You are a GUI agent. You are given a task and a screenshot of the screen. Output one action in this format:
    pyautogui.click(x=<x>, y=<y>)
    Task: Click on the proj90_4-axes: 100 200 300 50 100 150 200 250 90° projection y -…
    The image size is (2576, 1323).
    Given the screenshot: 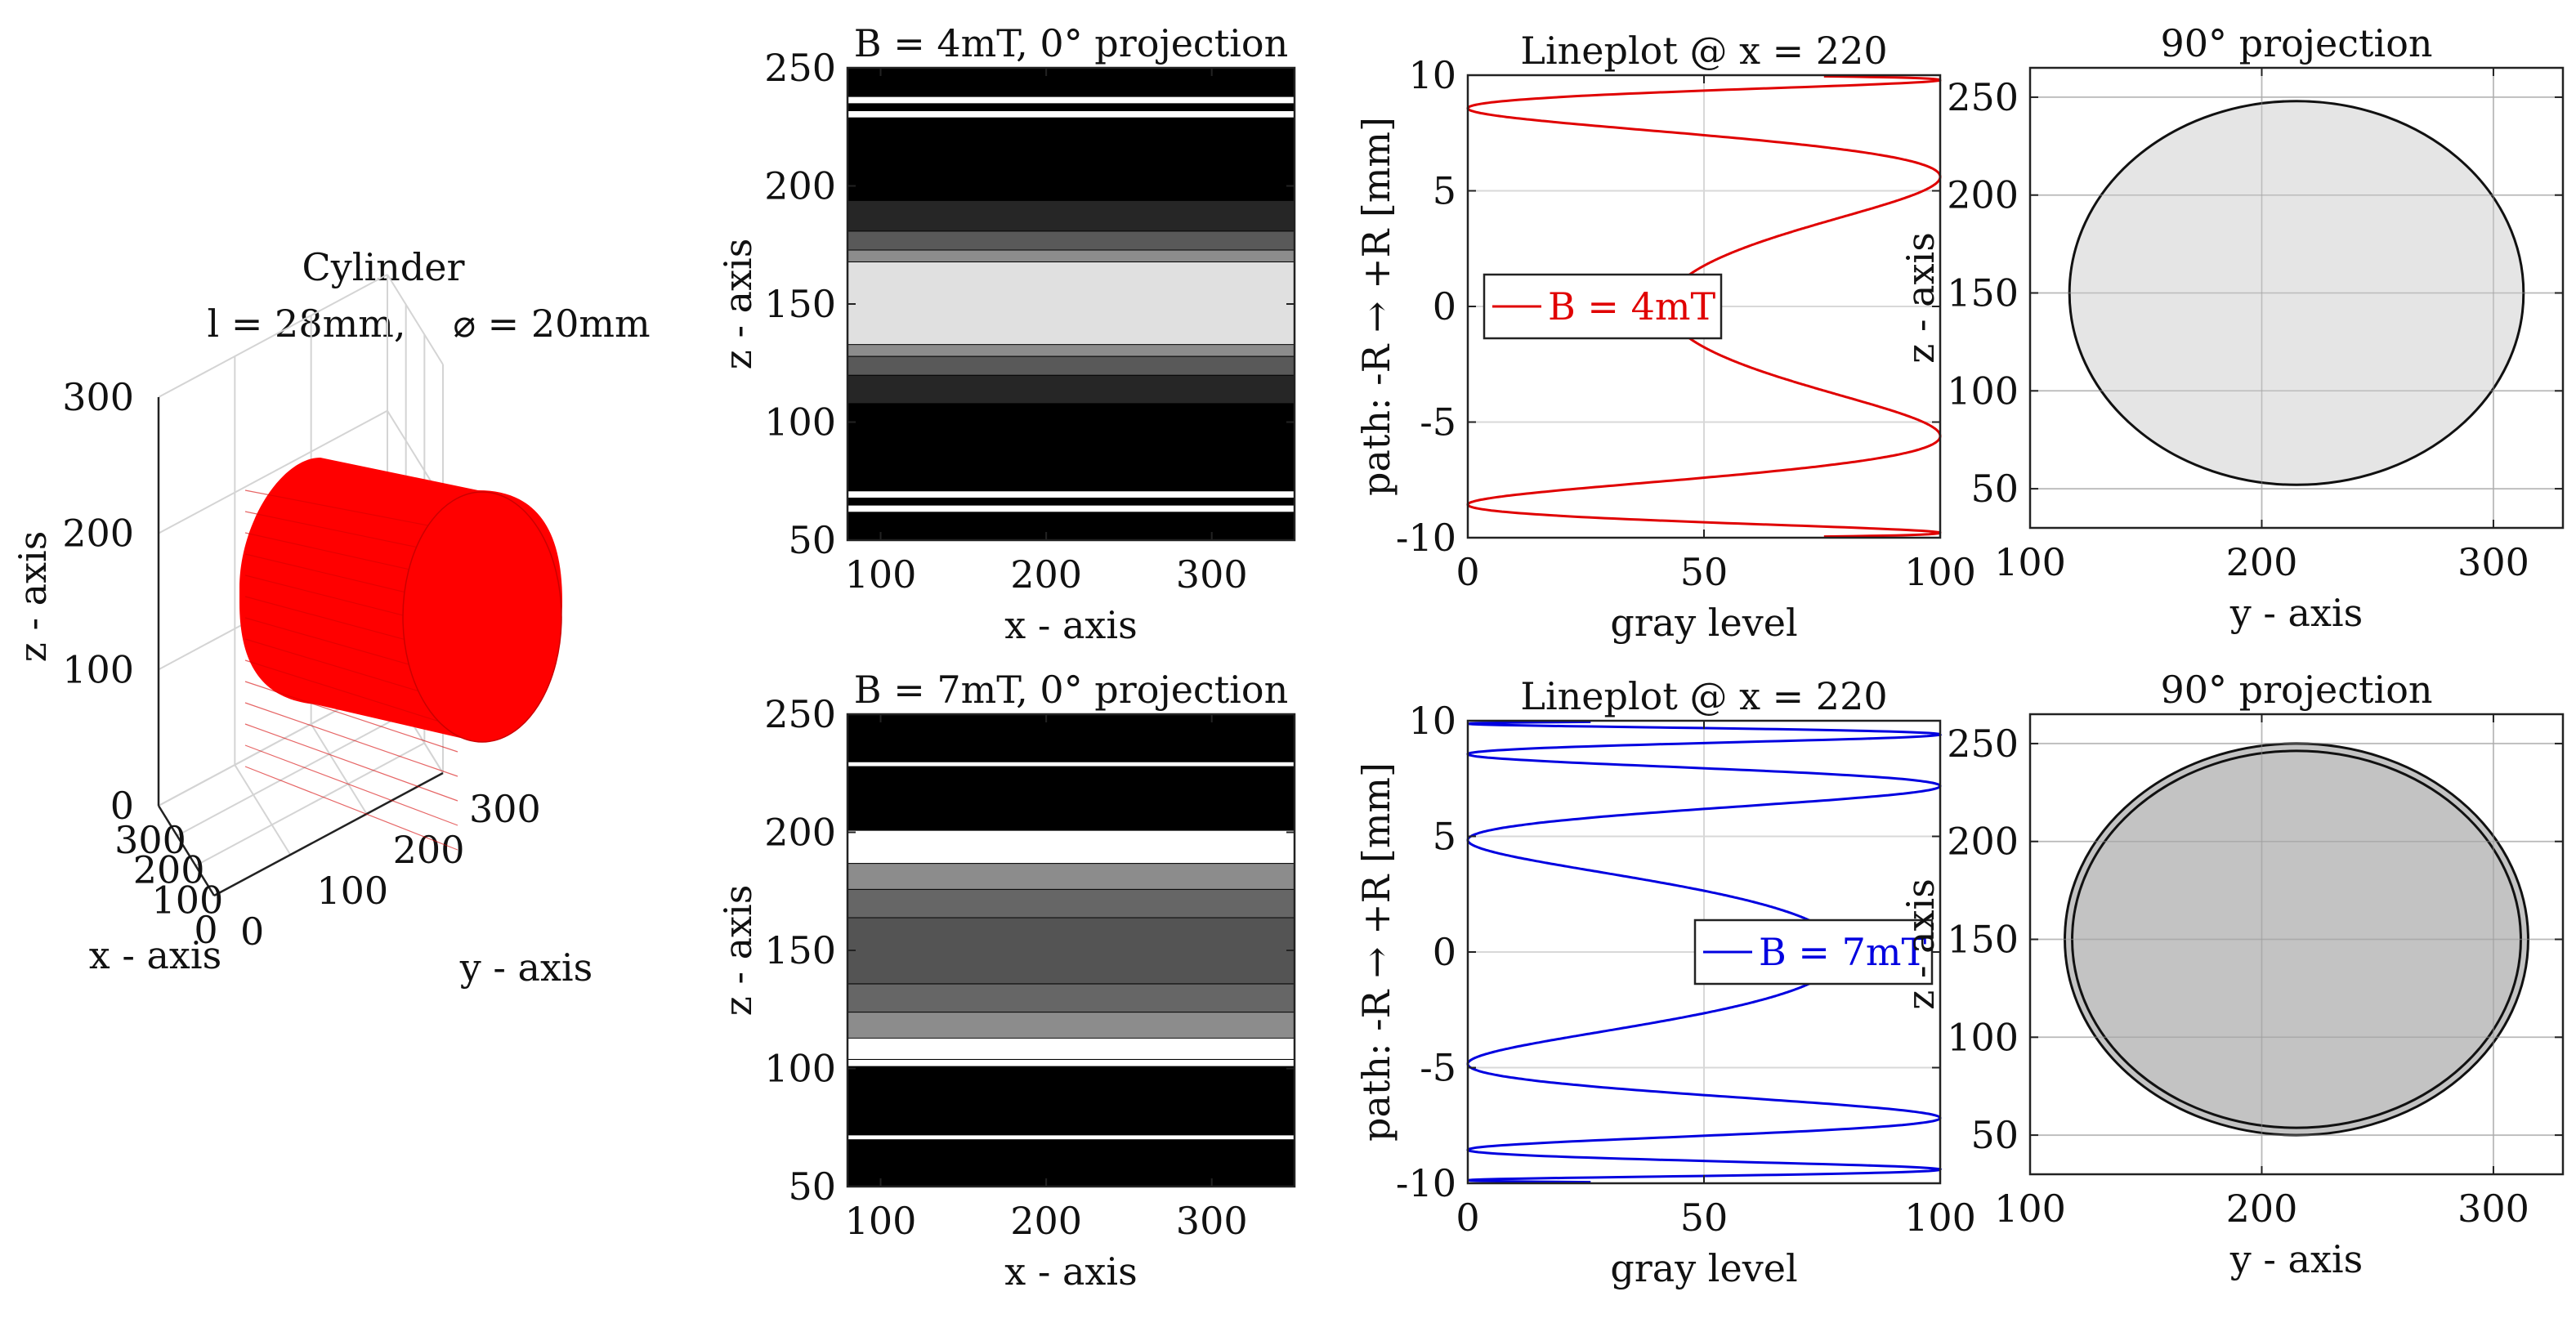 What is the action you would take?
    pyautogui.click(x=2231, y=328)
    